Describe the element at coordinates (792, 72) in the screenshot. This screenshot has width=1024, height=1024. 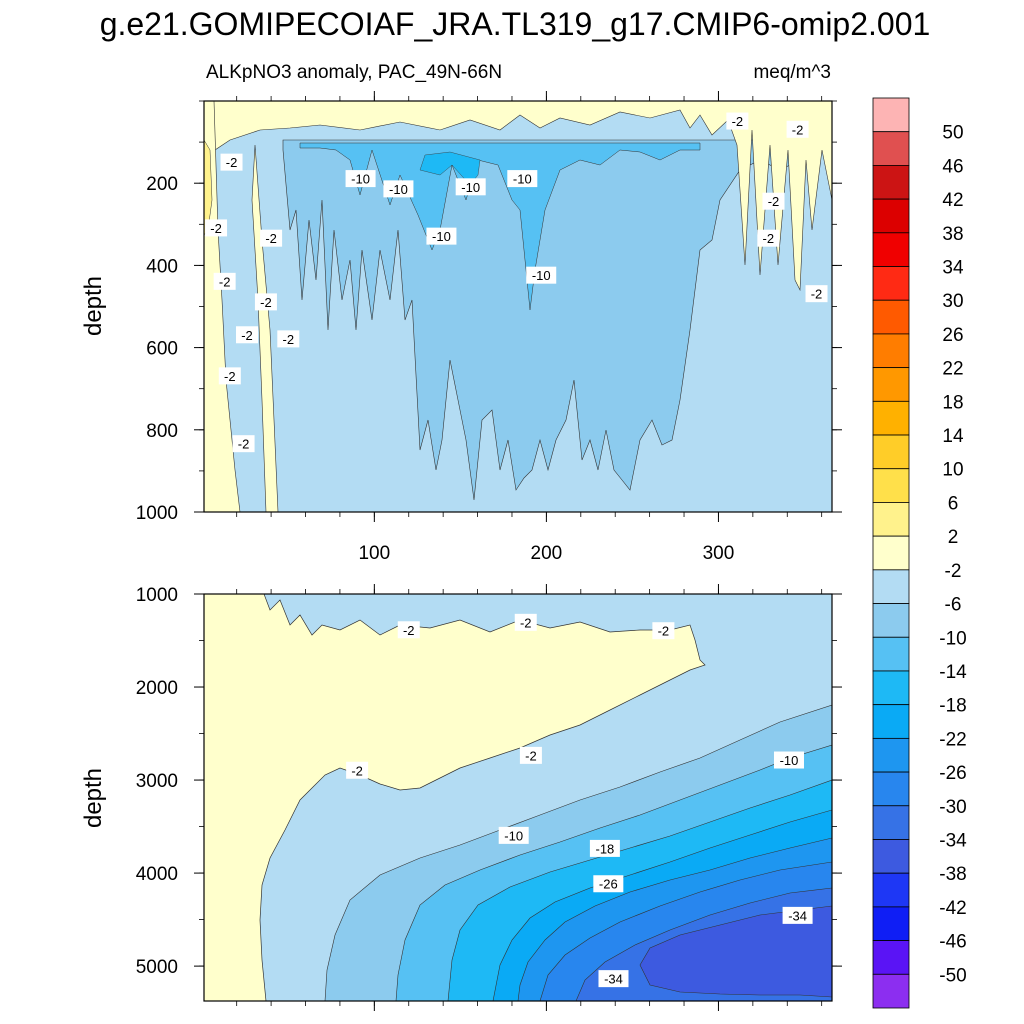
I see `units-label: meq/m^3` at that location.